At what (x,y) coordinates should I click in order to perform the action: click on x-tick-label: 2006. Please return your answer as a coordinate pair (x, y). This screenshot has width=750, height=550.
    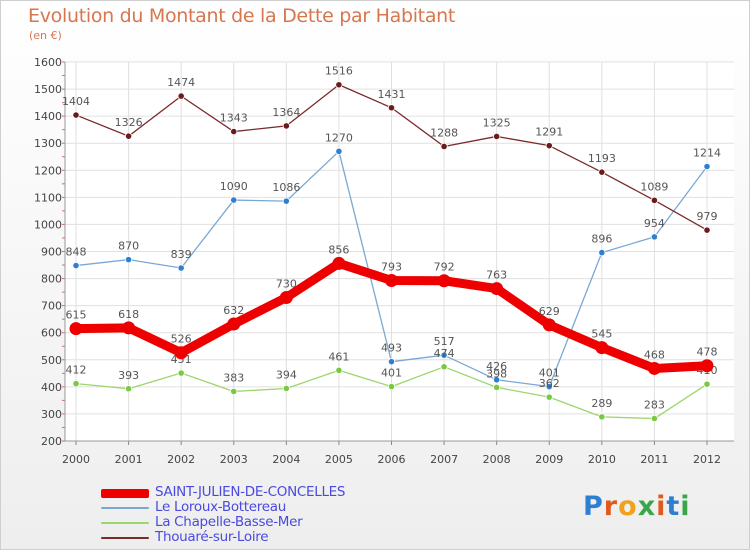
    Looking at the image, I should click on (392, 459).